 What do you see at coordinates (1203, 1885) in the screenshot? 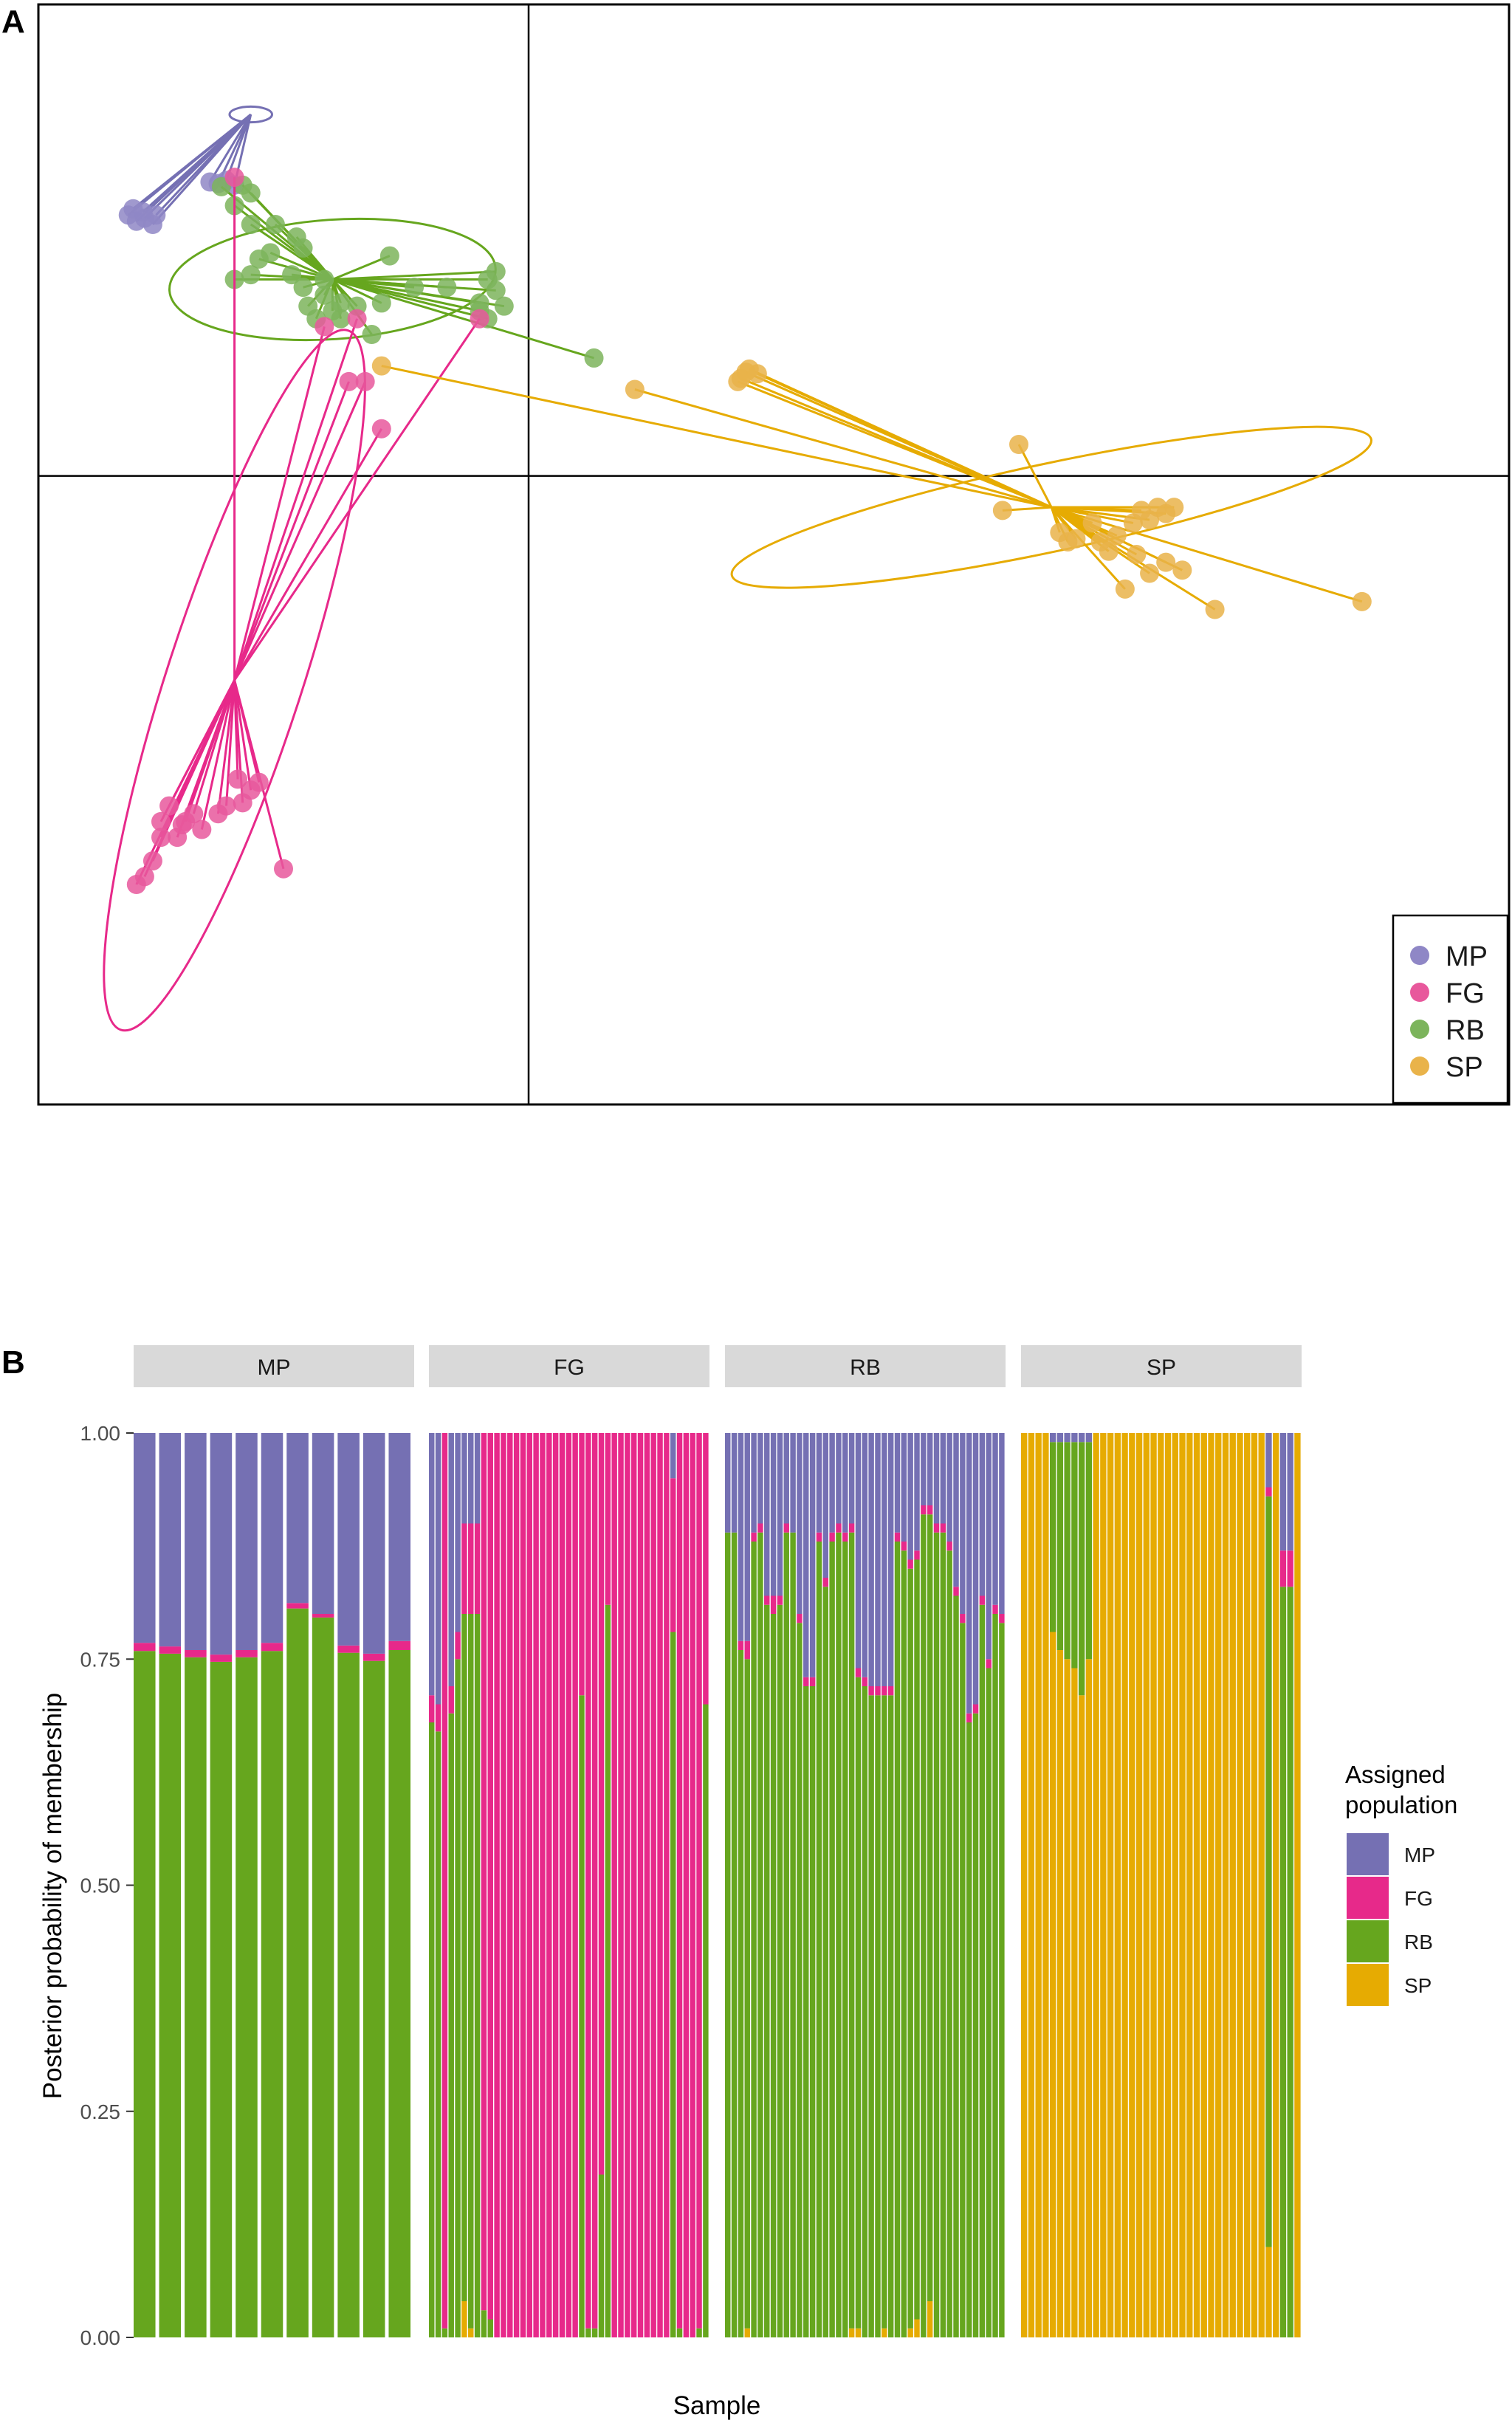
I see `bar-sp-25-sp` at bounding box center [1203, 1885].